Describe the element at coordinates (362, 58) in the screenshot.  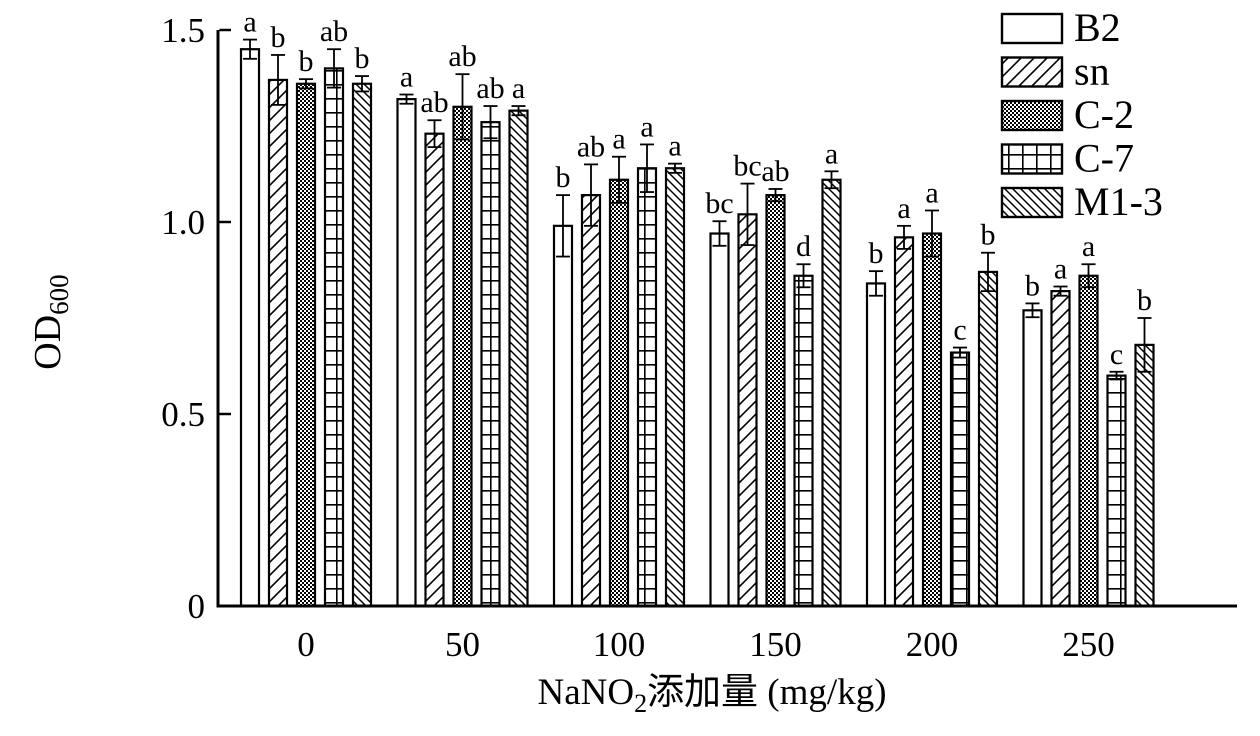
I see `sig-letter-M1-3-0: b` at that location.